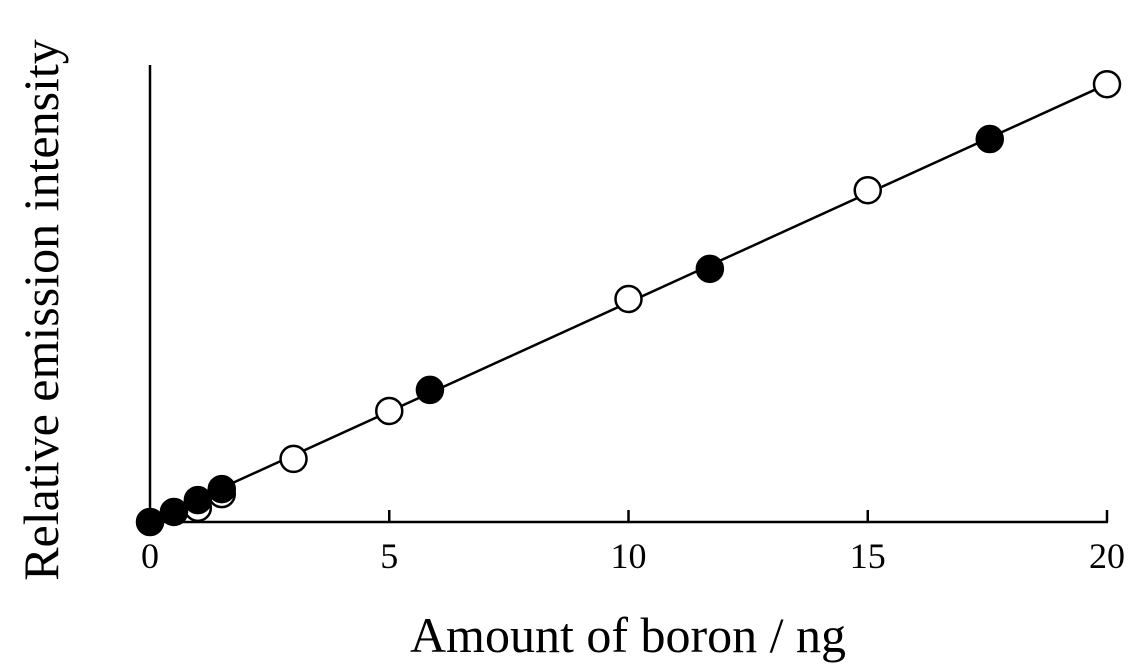 Image resolution: width=1144 pixels, height=666 pixels. Describe the element at coordinates (868, 556) in the screenshot. I see `x-tick-label: 15` at that location.